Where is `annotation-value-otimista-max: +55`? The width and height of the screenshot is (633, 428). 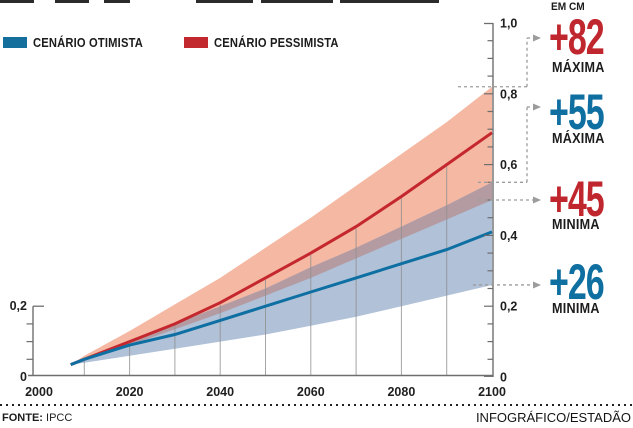 annotation-value-otimista-max: +55 is located at coordinates (577, 112).